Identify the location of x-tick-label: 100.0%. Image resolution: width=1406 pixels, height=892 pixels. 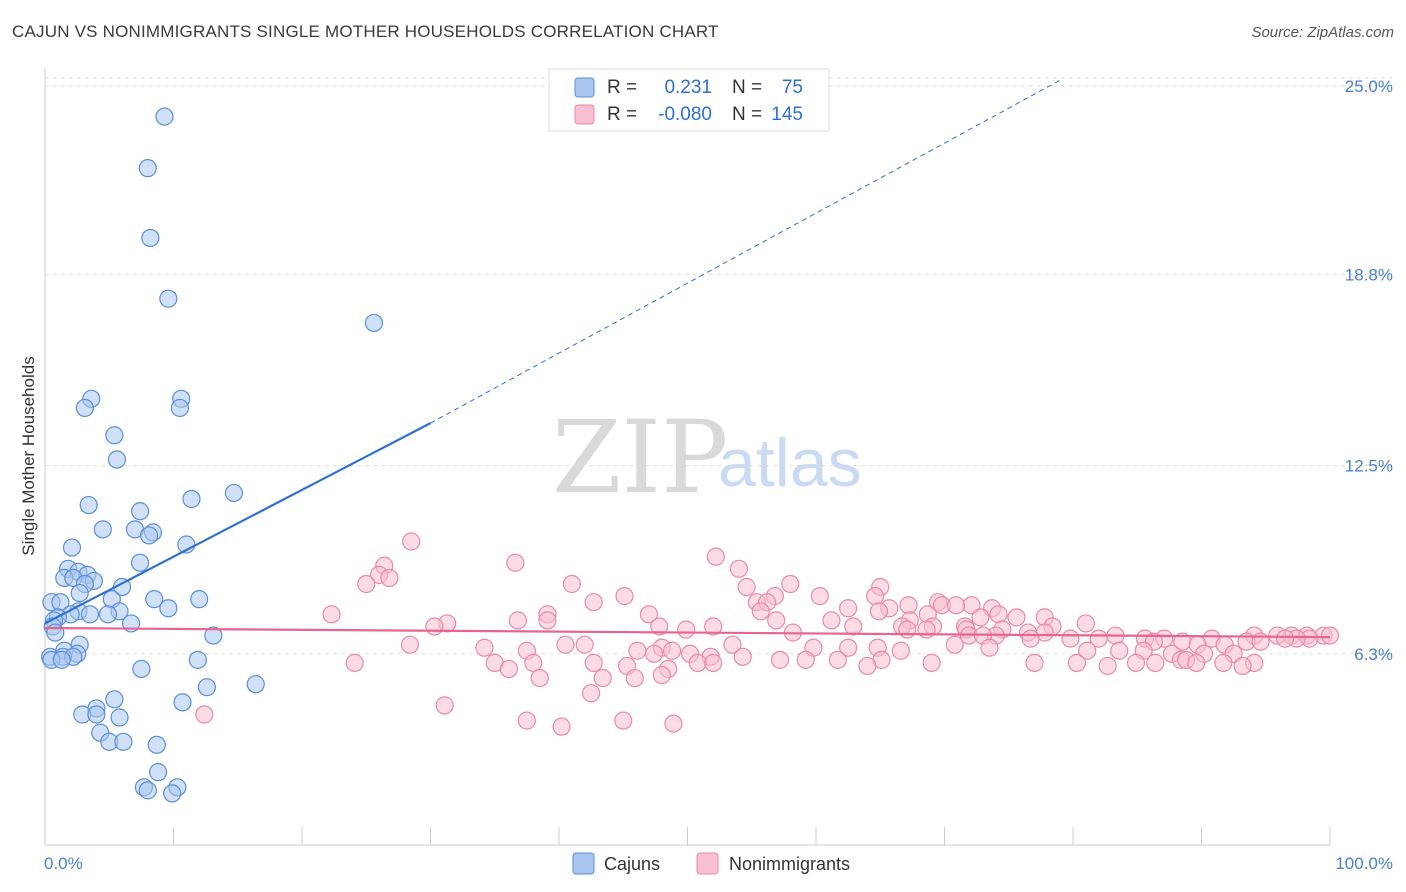
(1364, 863).